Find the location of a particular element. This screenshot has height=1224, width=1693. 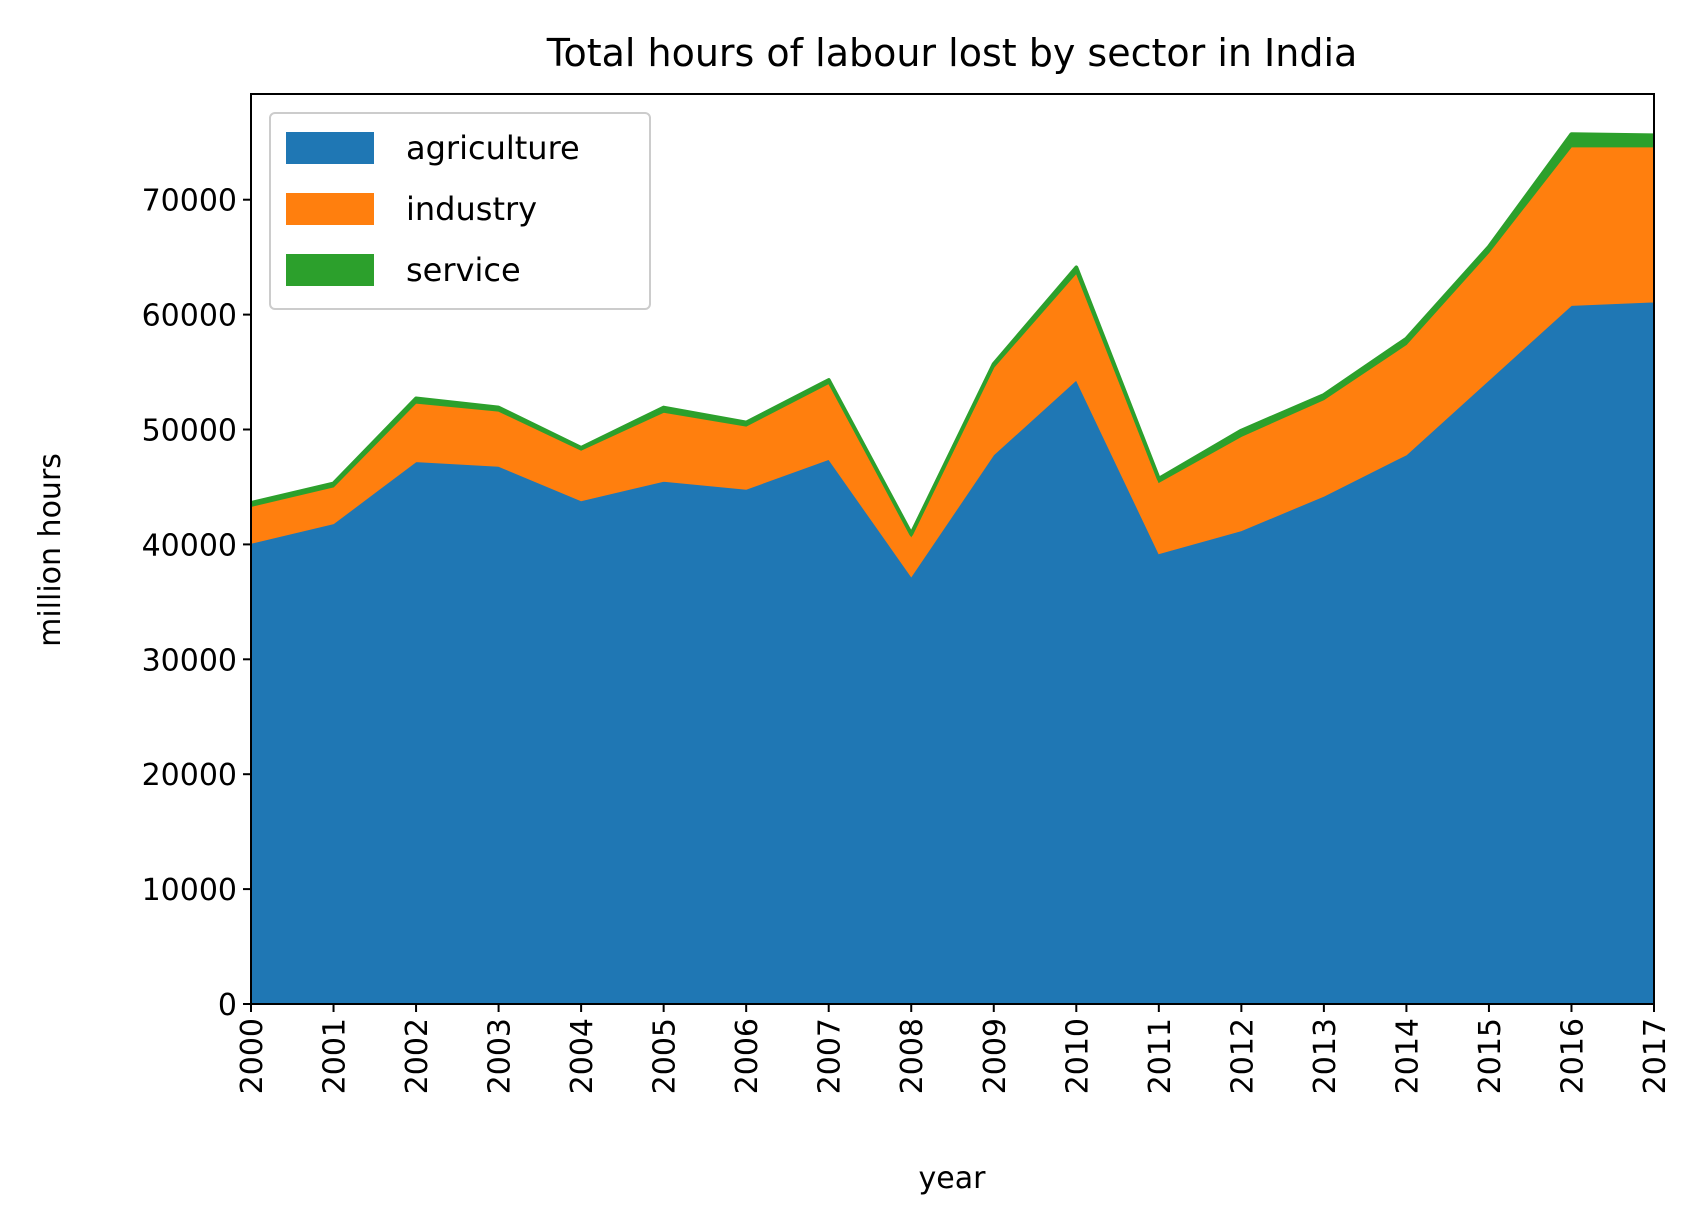

x-tick-label: 2004 is located at coordinates (582, 1056).